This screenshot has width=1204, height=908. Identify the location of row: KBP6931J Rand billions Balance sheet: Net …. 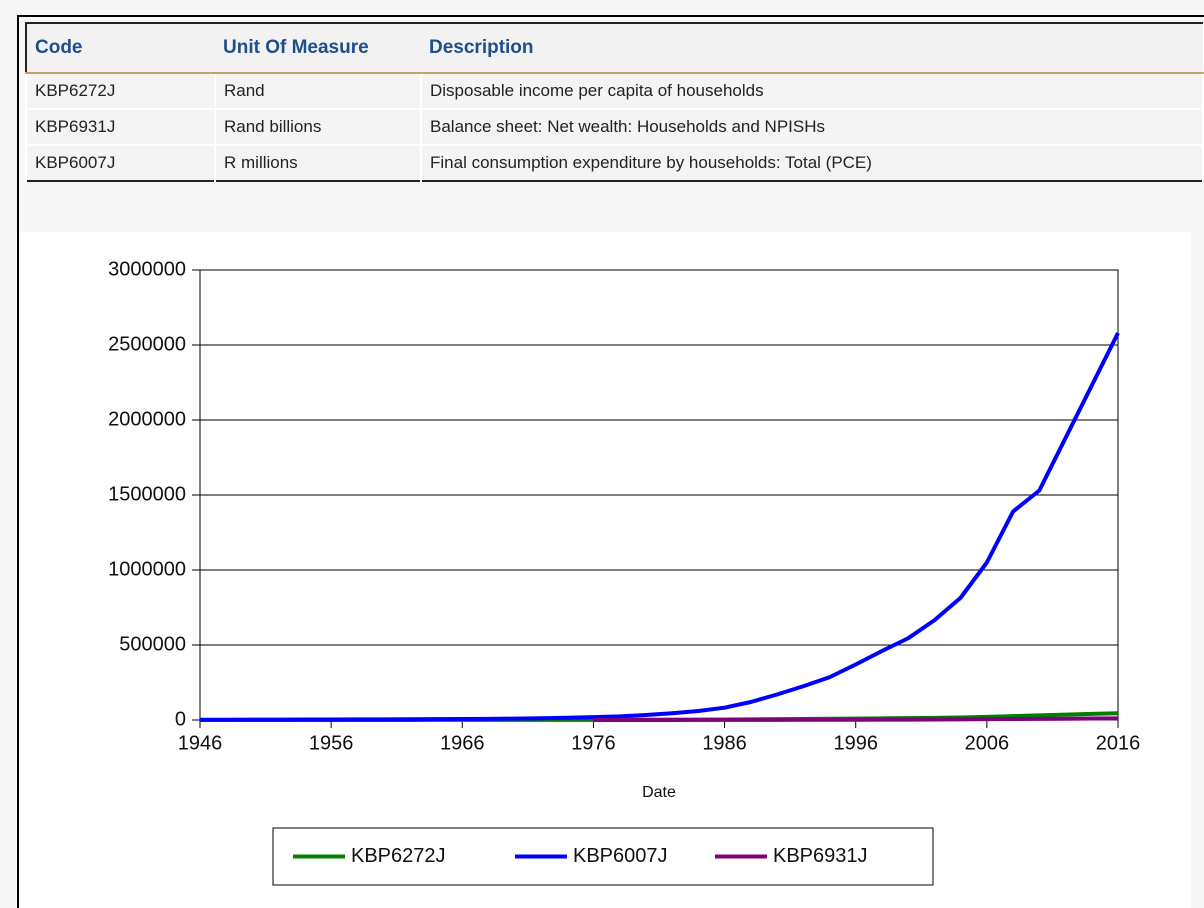
(614, 127).